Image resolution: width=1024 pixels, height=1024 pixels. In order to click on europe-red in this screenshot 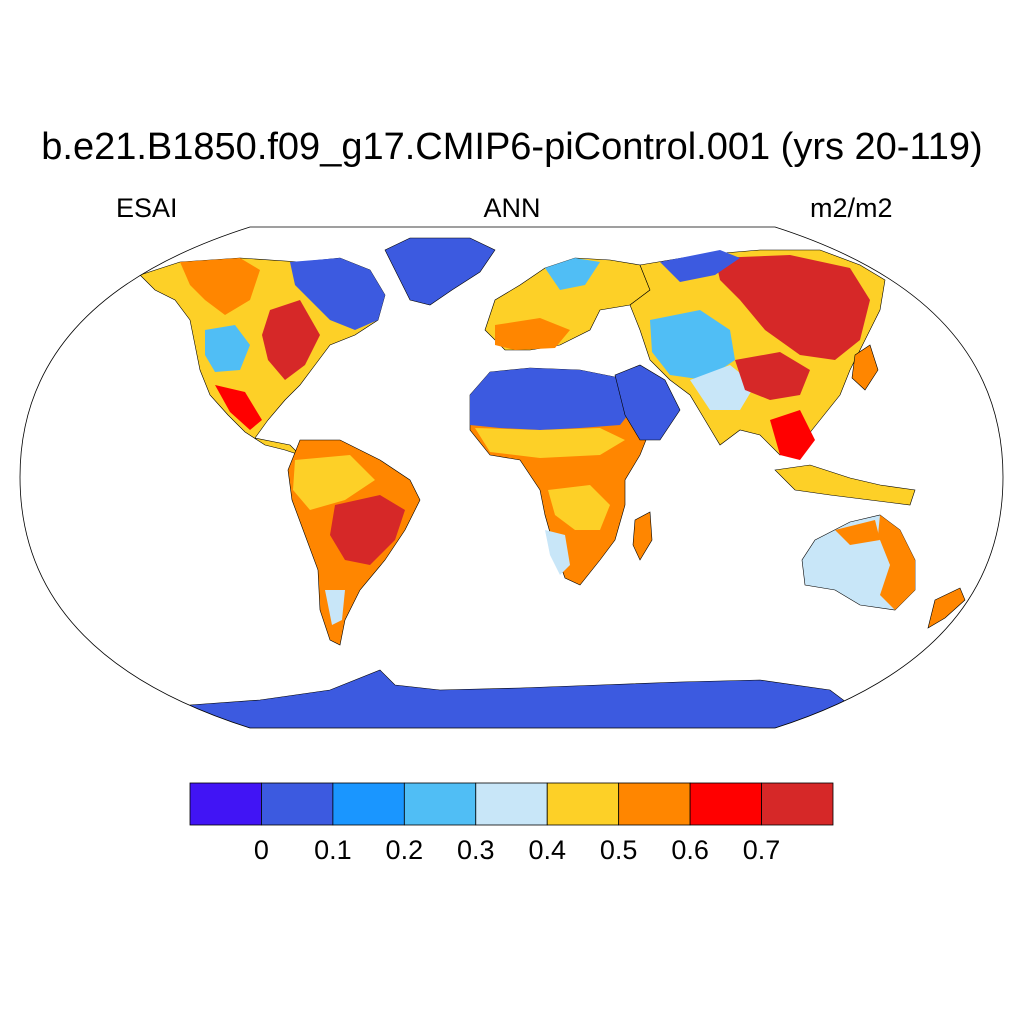, I will do `click(532, 334)`.